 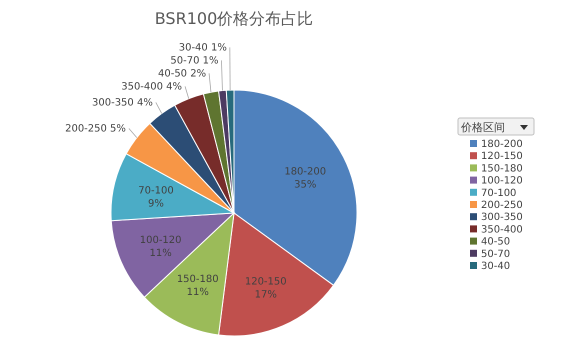 I want to click on legend-label: 350-400, so click(x=502, y=230).